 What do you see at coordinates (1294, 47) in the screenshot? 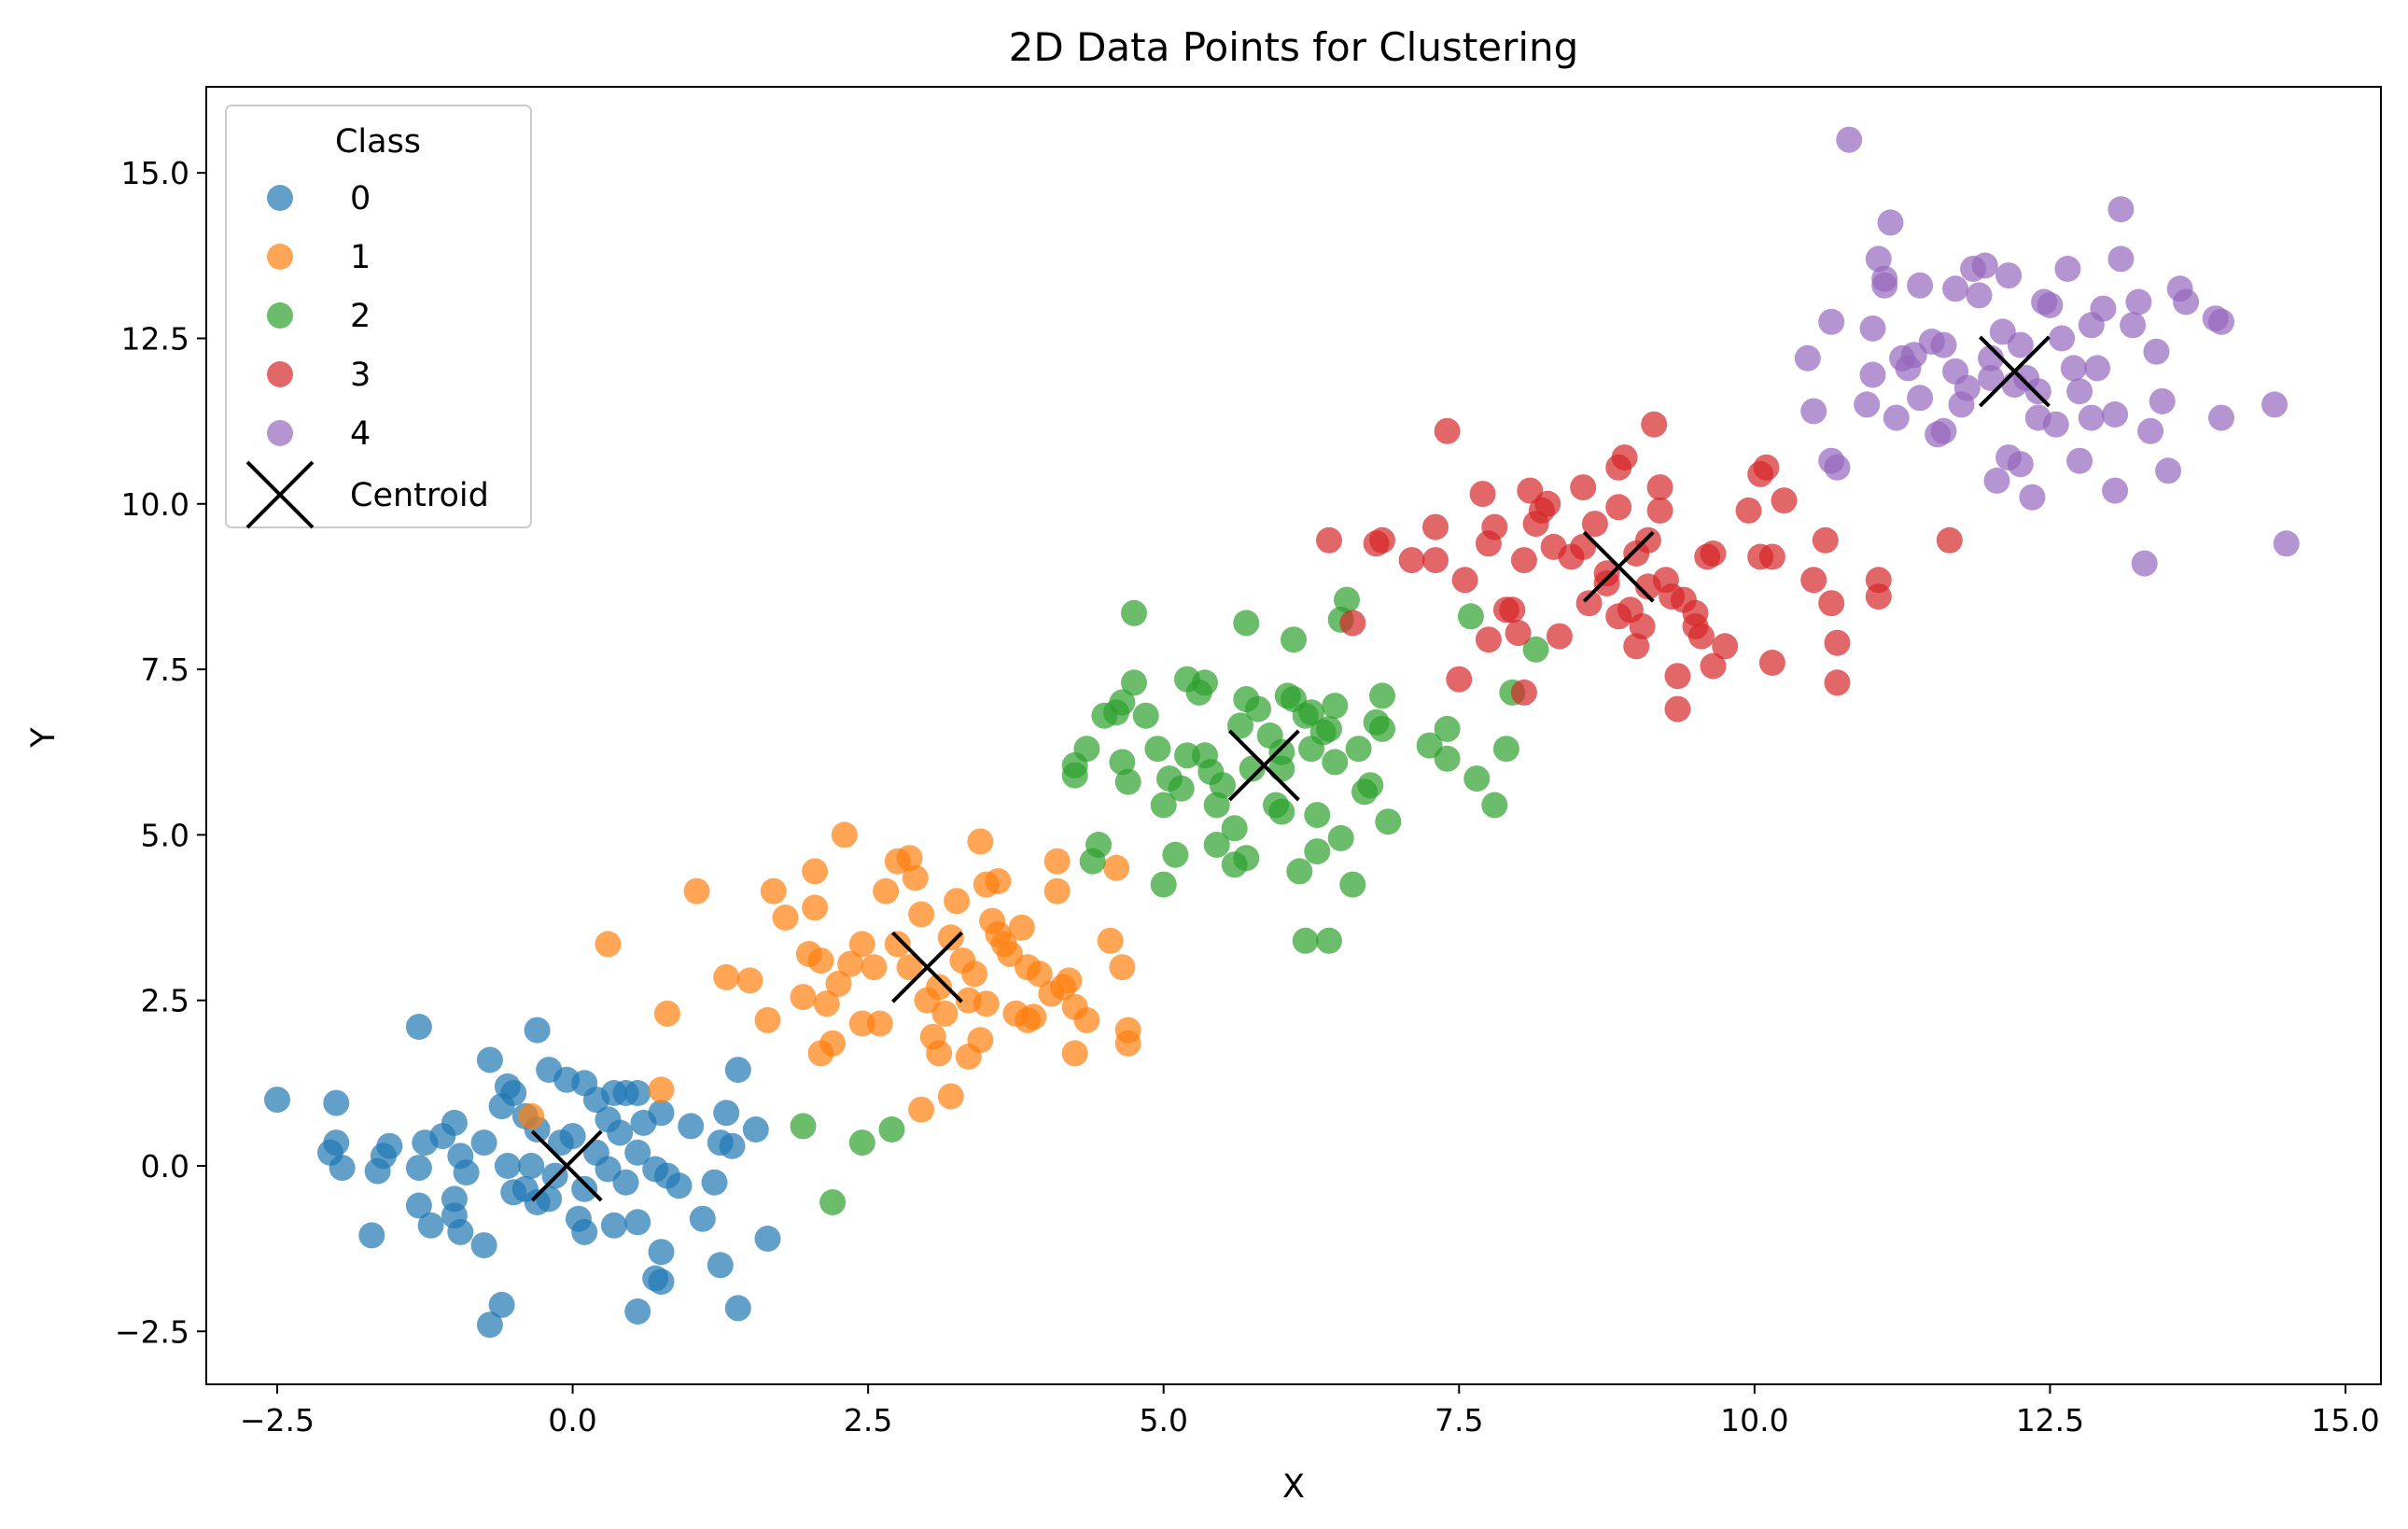
I see `chart-title: 2D Data Points for Clustering` at bounding box center [1294, 47].